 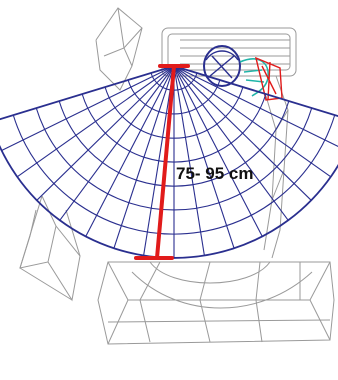 I want to click on operator-head, so click(x=243, y=73).